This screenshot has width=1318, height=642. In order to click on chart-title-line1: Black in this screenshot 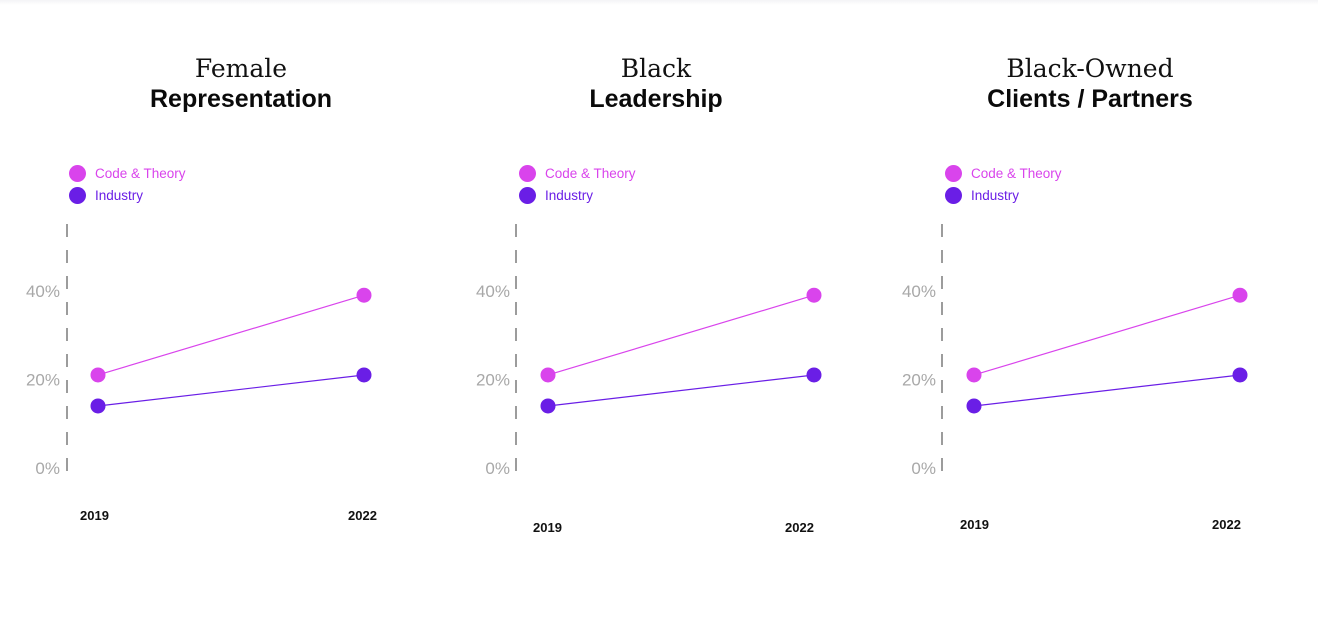, I will do `click(656, 68)`.